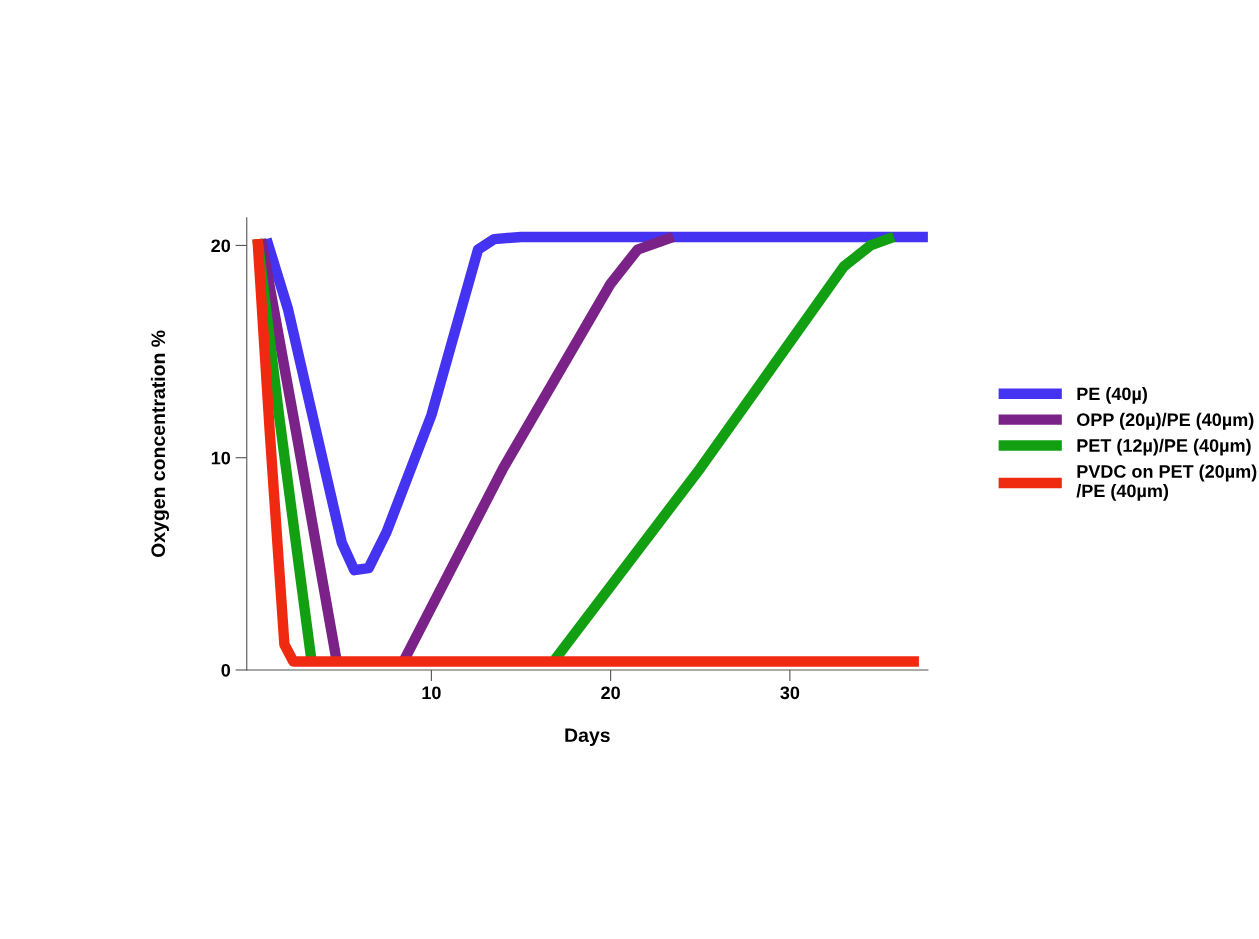  Describe the element at coordinates (587, 737) in the screenshot. I see `x-axis-title: Days` at that location.